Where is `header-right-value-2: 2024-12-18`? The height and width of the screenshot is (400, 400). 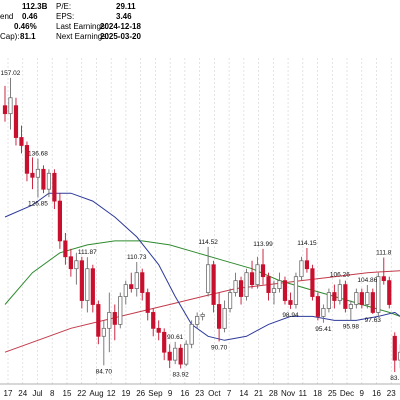
header-right-value-2: 2024-12-18 is located at coordinates (120, 26).